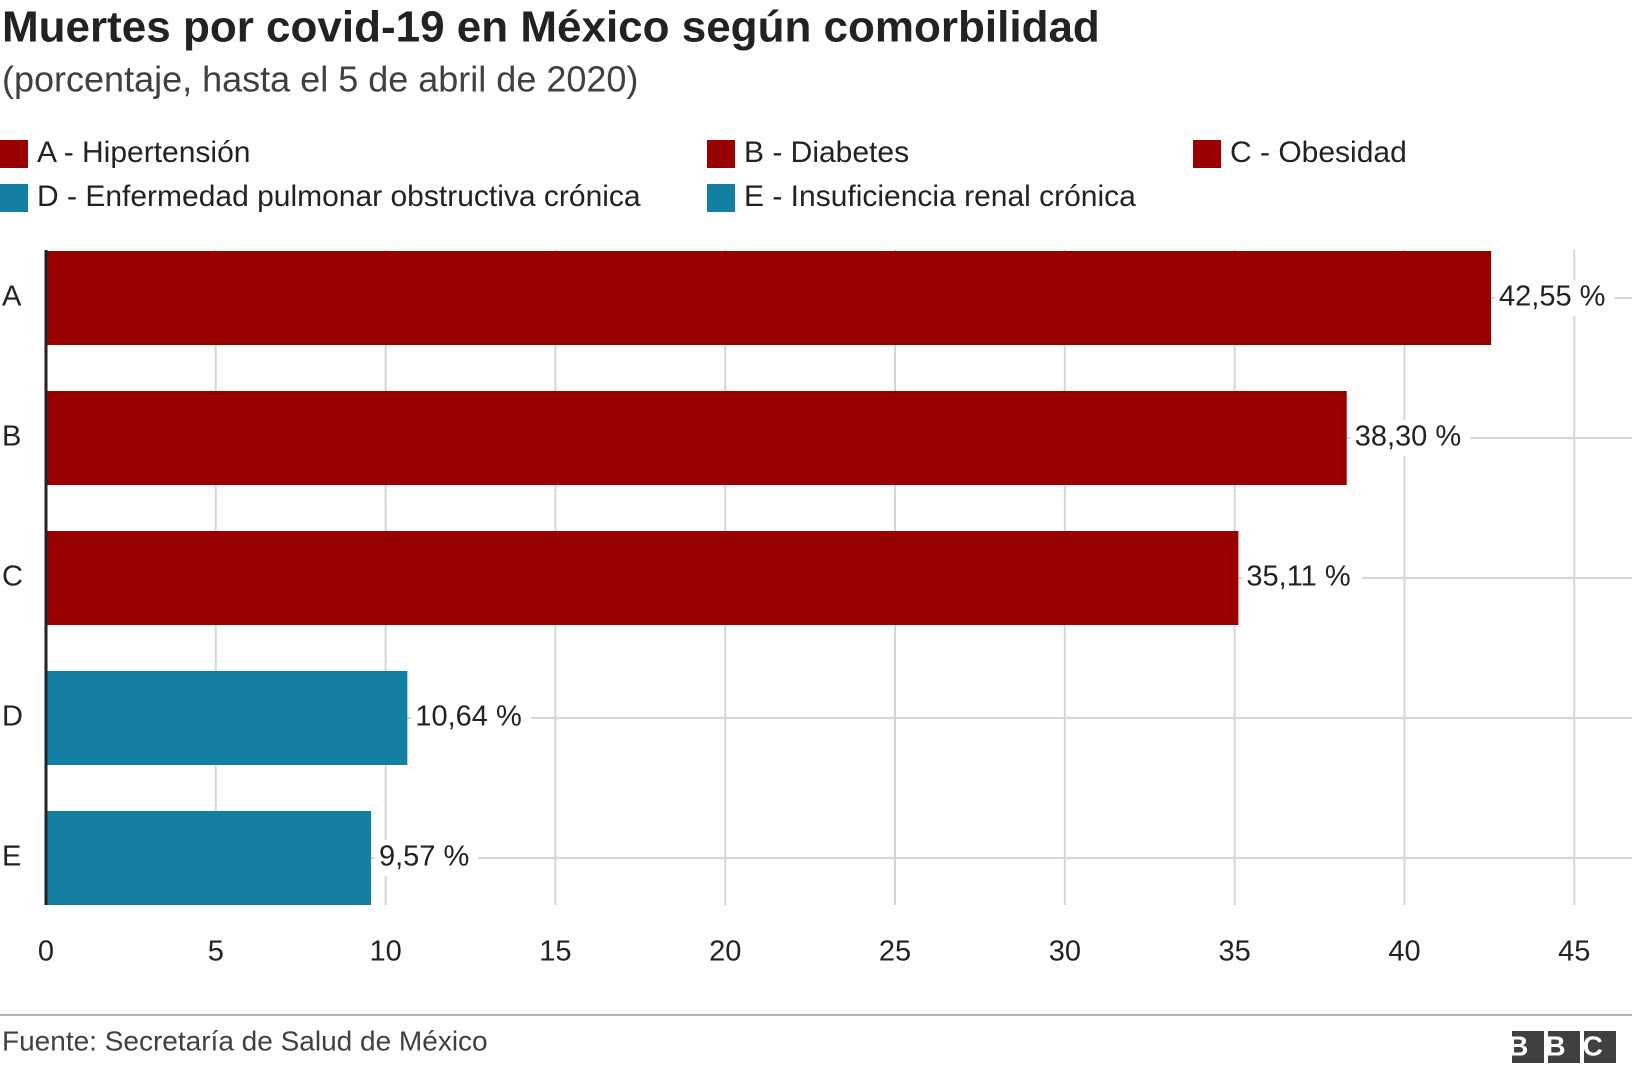 The width and height of the screenshot is (1632, 1070). I want to click on y-tick-label: D, so click(12, 717).